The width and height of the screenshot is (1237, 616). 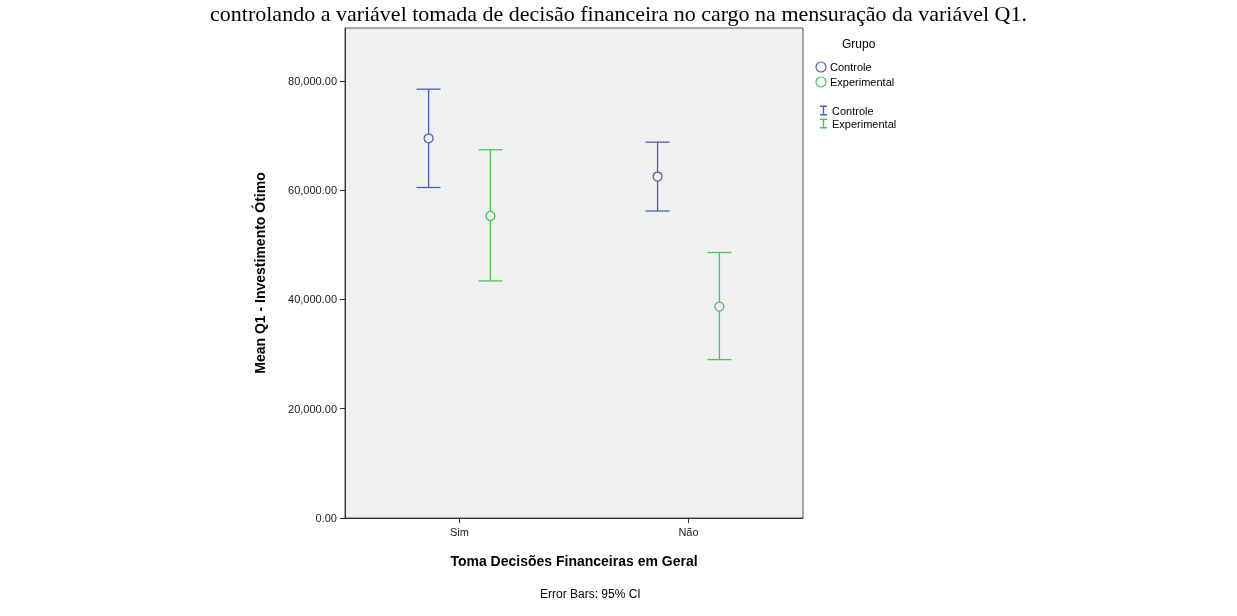 What do you see at coordinates (618, 13) in the screenshot?
I see `chart-title: controlando a variável tomada de decisão financeira no cargo na mensuração da variável Q1.` at bounding box center [618, 13].